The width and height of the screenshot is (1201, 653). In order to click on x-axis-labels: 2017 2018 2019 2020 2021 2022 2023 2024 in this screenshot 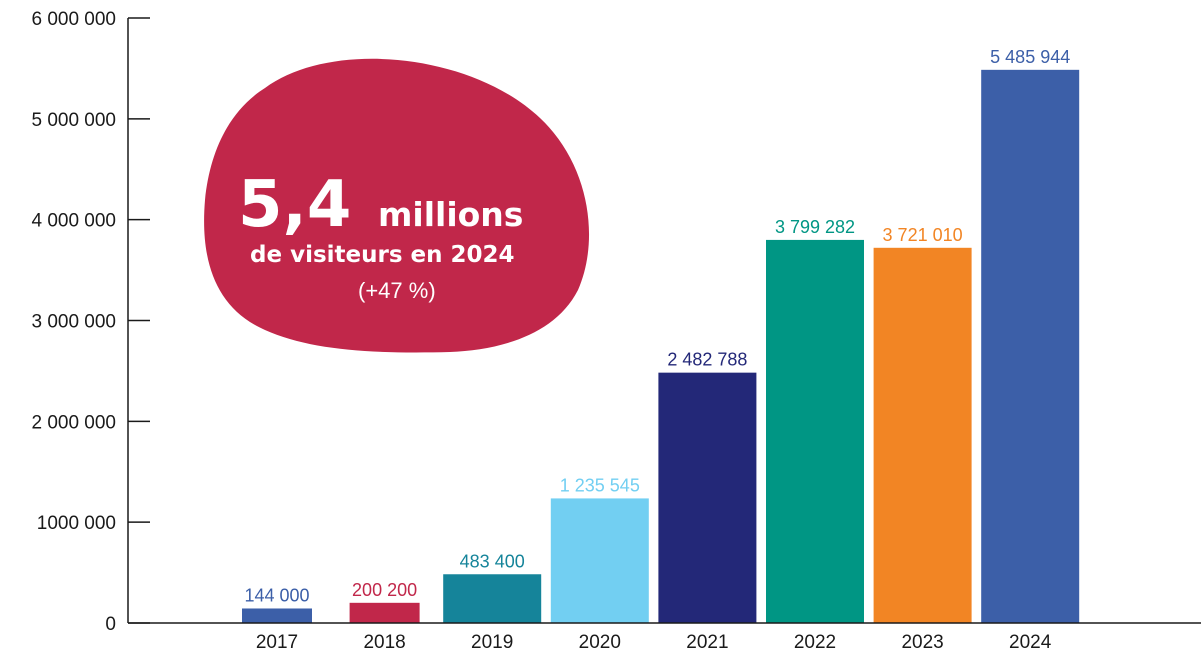, I will do `click(654, 642)`.